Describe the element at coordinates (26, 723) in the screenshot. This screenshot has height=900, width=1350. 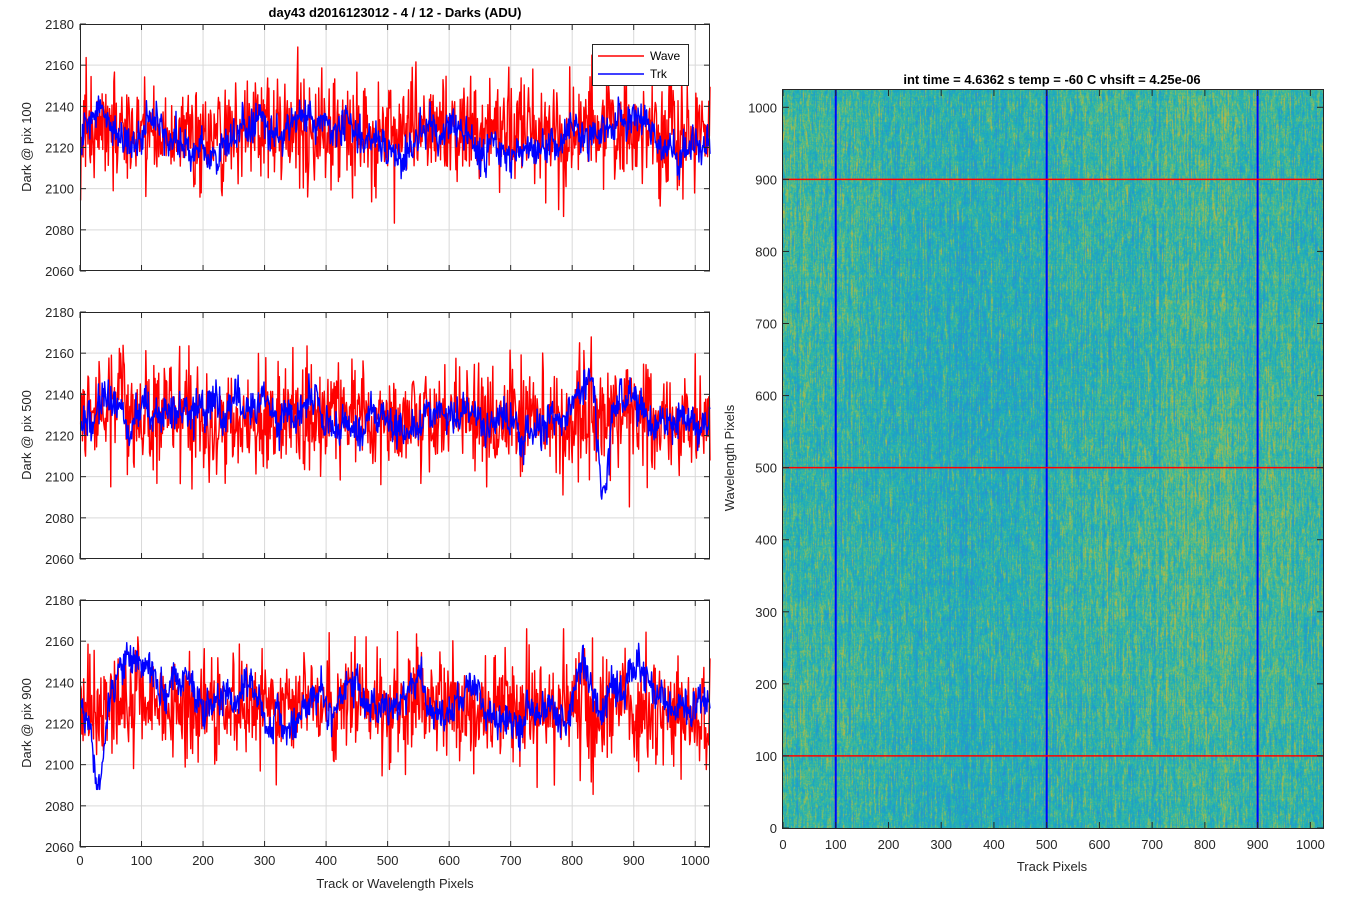
I see `y-axis-label: Dark @ pix 900` at that location.